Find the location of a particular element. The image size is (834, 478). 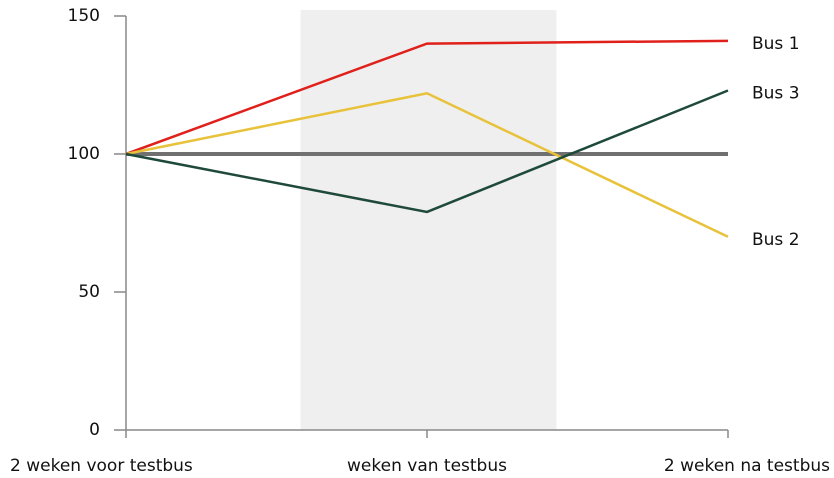

x-tick-label: weken van testbus is located at coordinates (427, 466).